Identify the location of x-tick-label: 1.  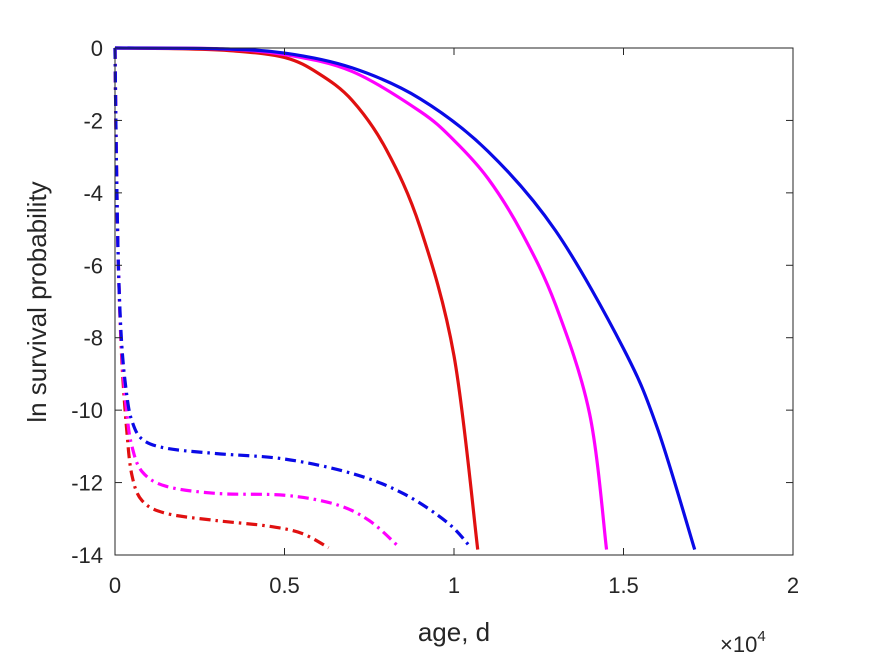
(454, 585).